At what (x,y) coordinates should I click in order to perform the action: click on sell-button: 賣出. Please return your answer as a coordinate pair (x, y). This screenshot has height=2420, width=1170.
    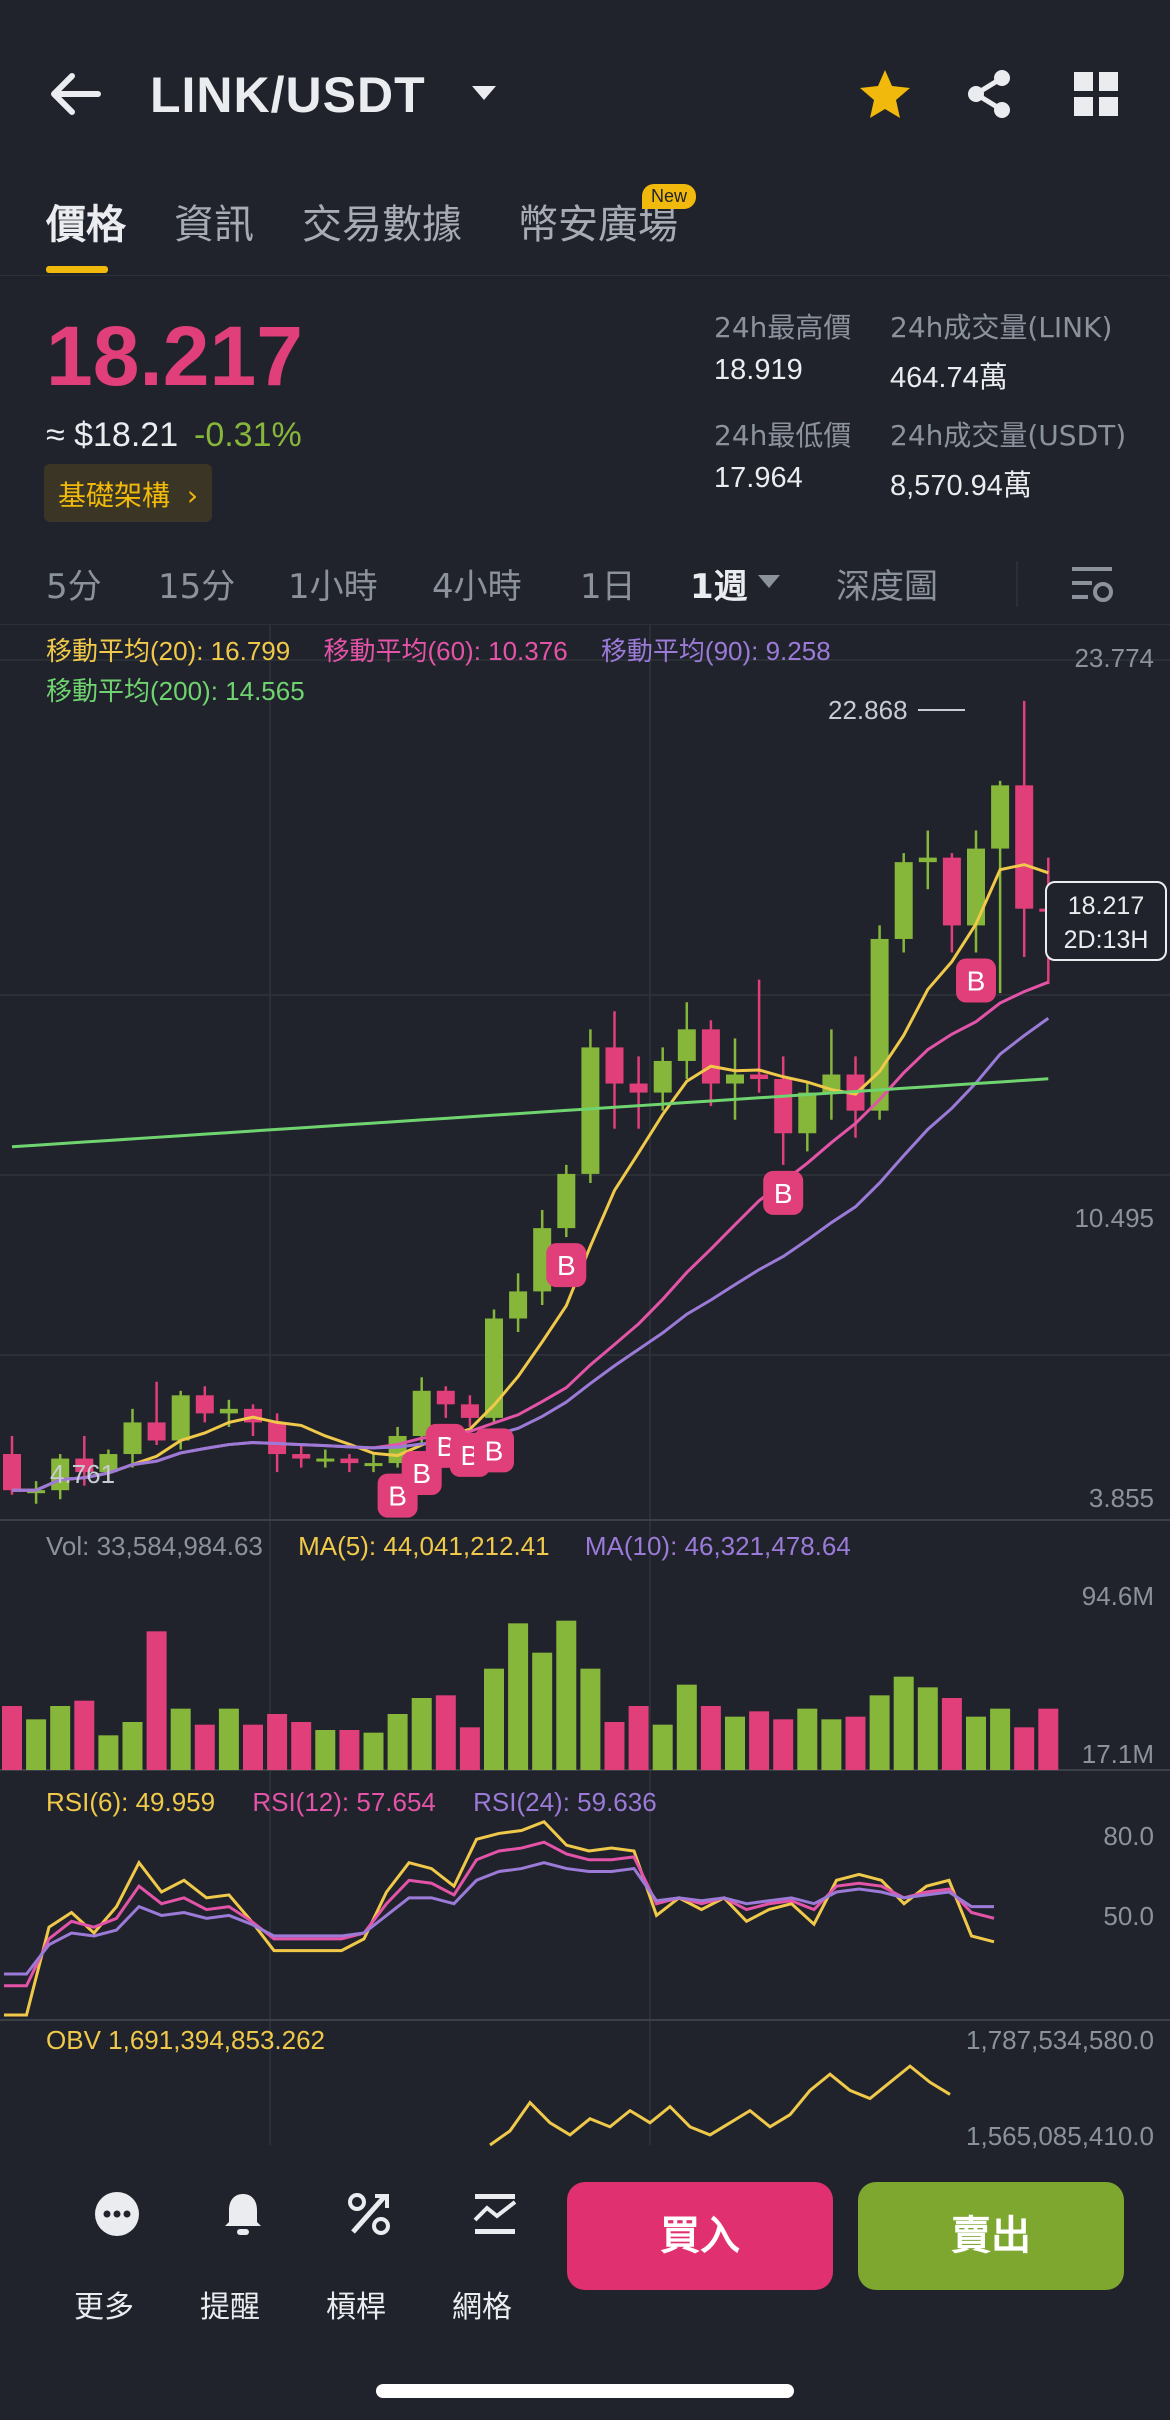
    Looking at the image, I should click on (991, 2236).